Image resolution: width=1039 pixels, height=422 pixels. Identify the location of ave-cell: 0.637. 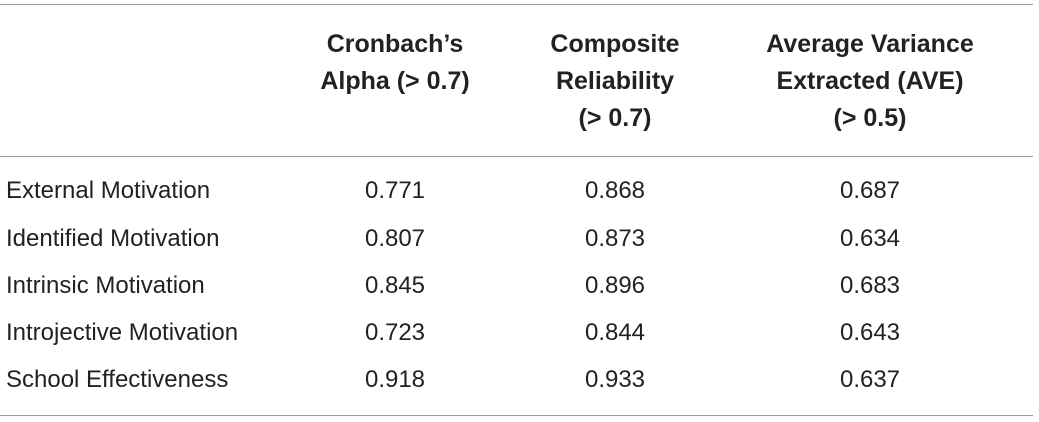
(870, 379).